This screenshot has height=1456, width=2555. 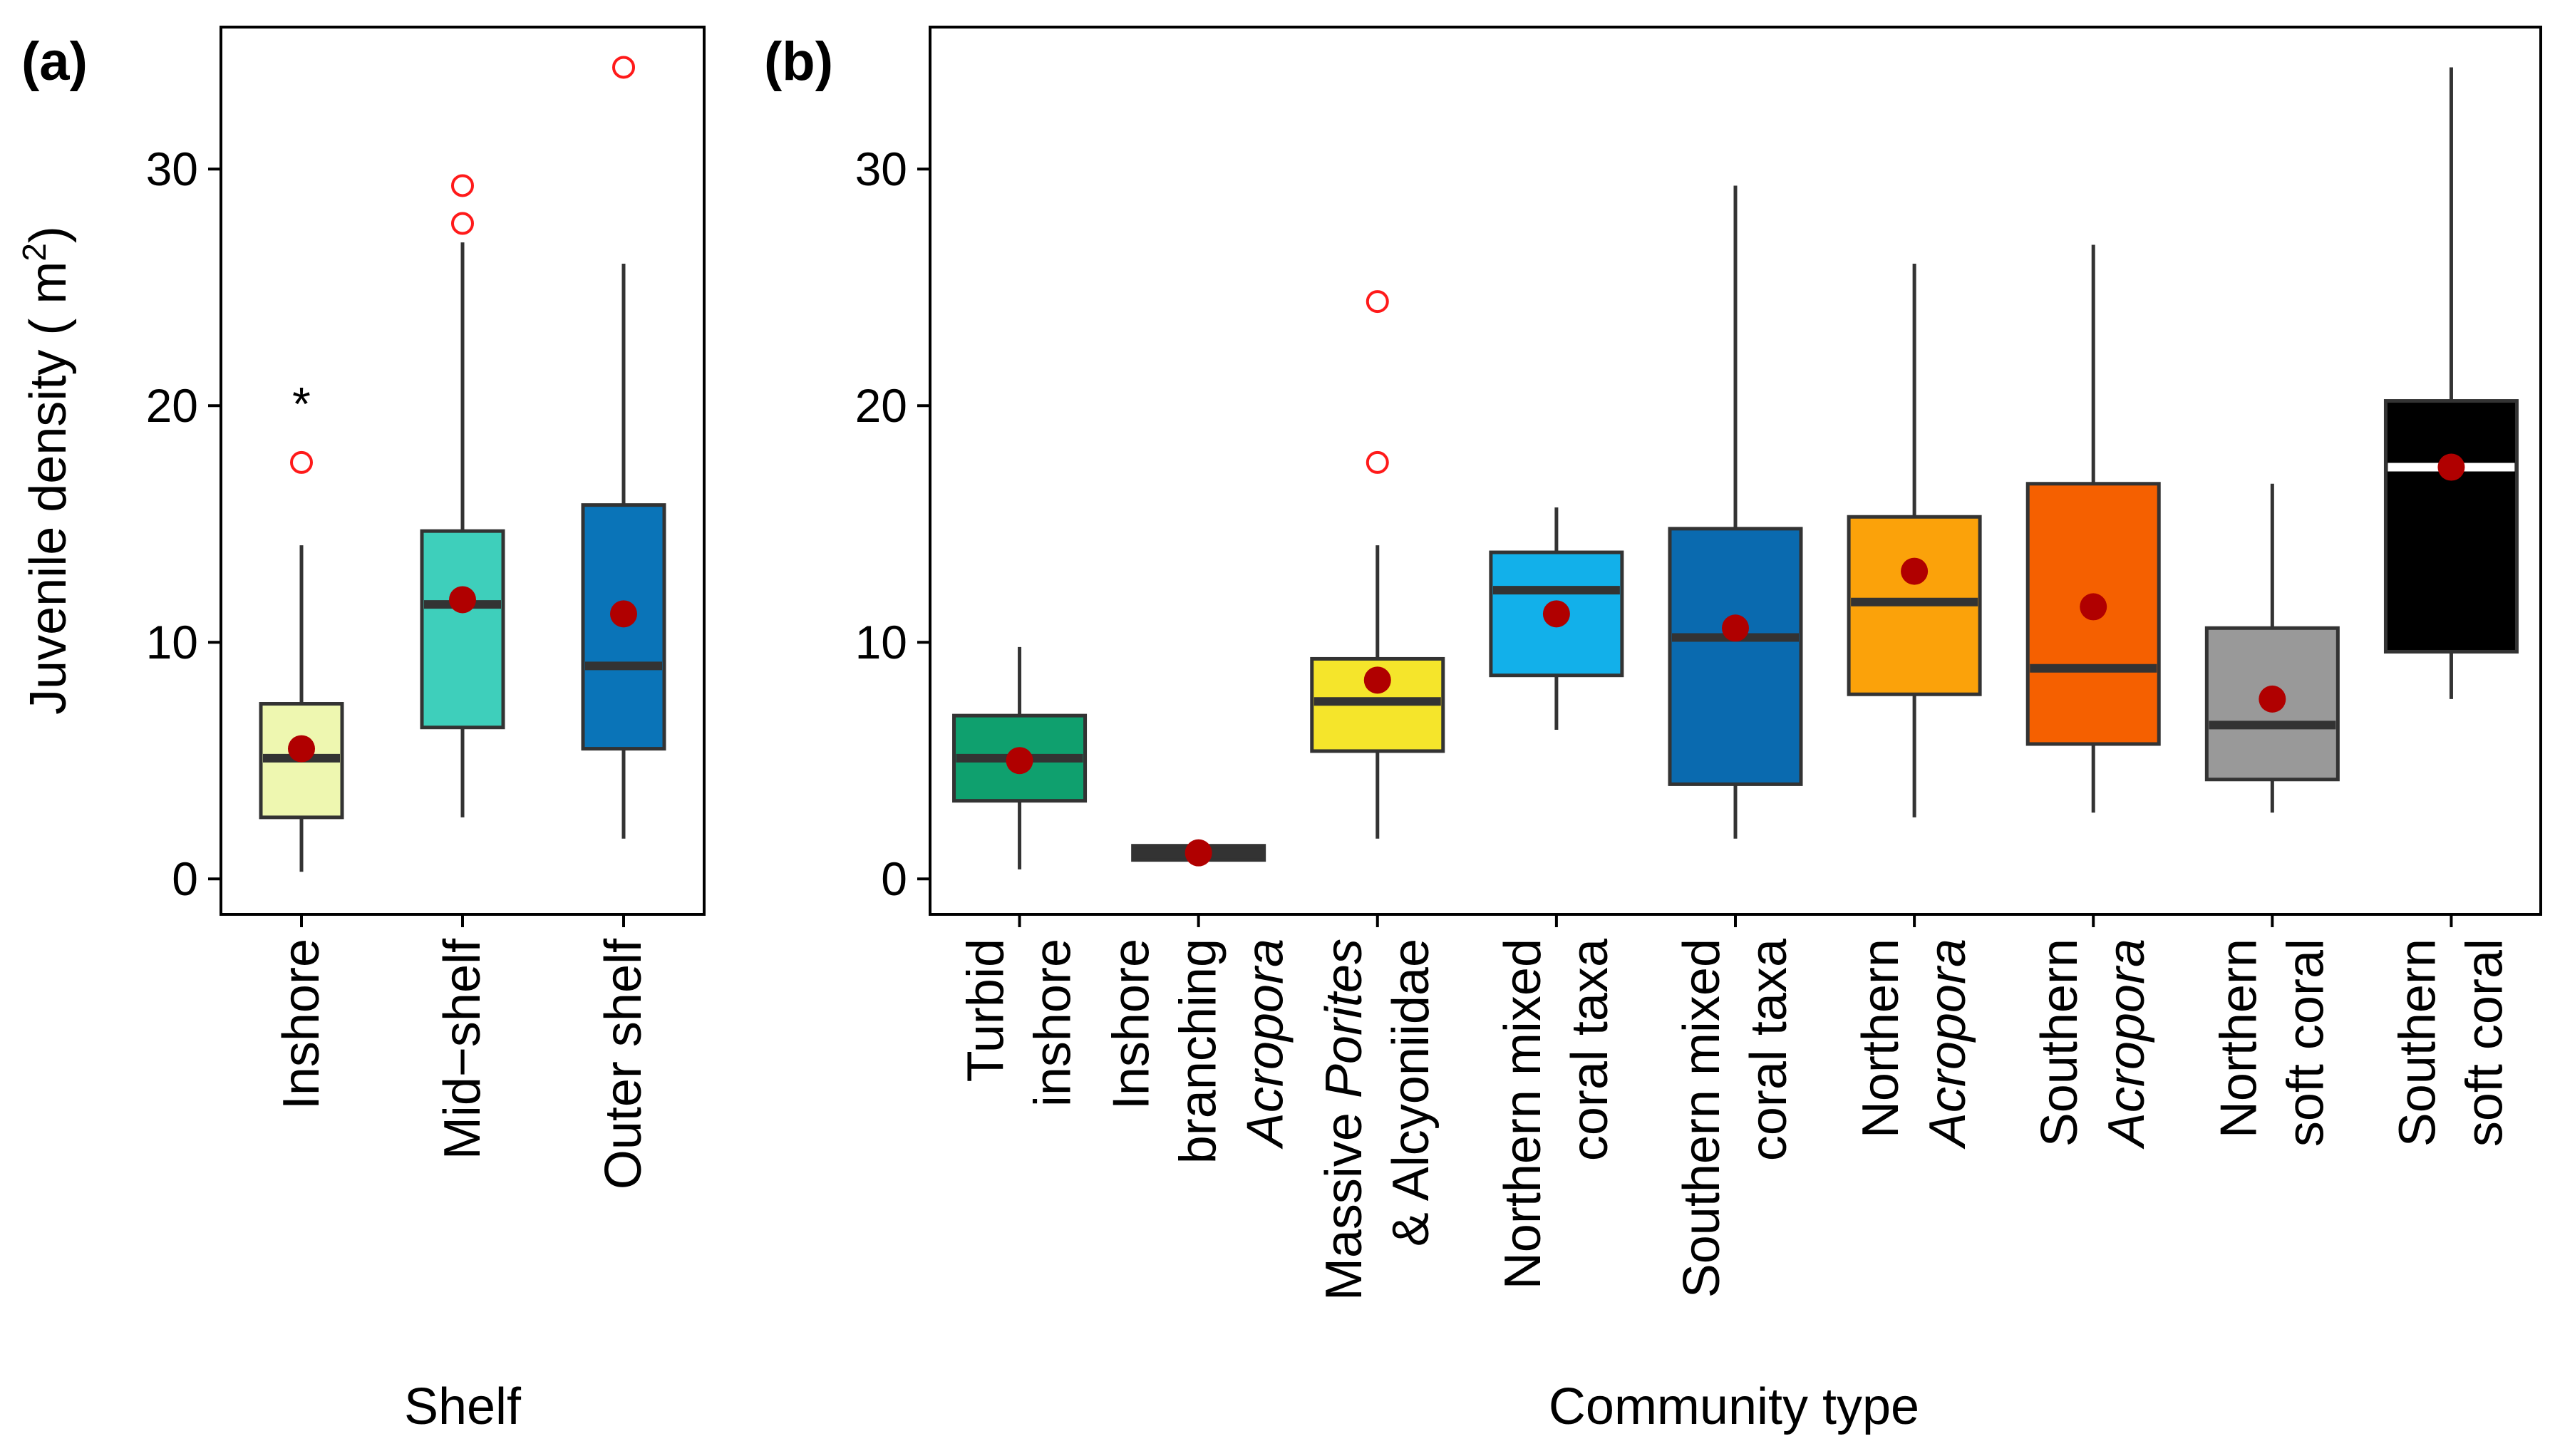 I want to click on y-axis-title: Juvenile density ( m2), so click(x=47, y=470).